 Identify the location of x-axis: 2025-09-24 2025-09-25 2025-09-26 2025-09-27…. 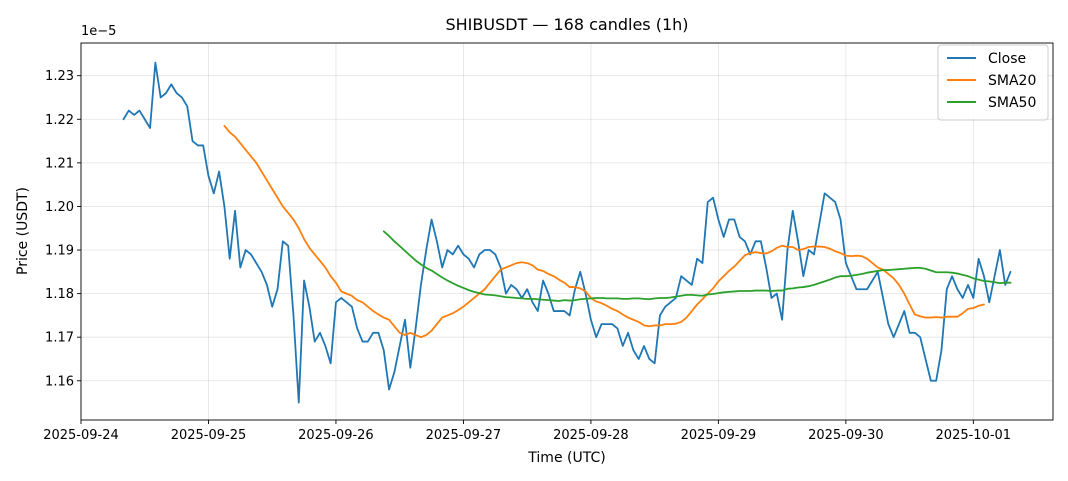
(527, 431).